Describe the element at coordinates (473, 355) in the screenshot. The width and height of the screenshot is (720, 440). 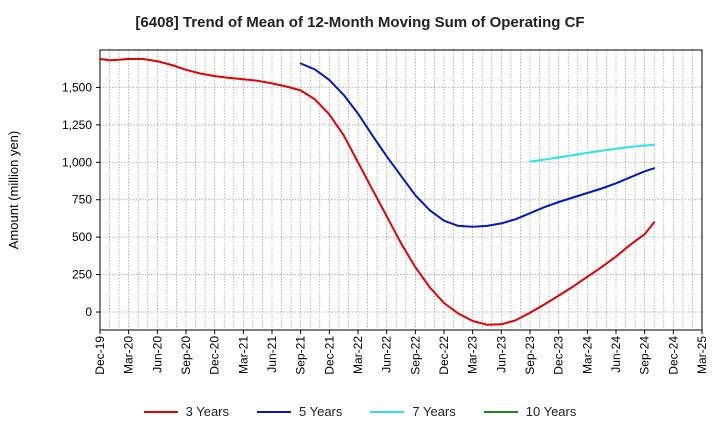
I see `x-tick-label: Mar-23` at that location.